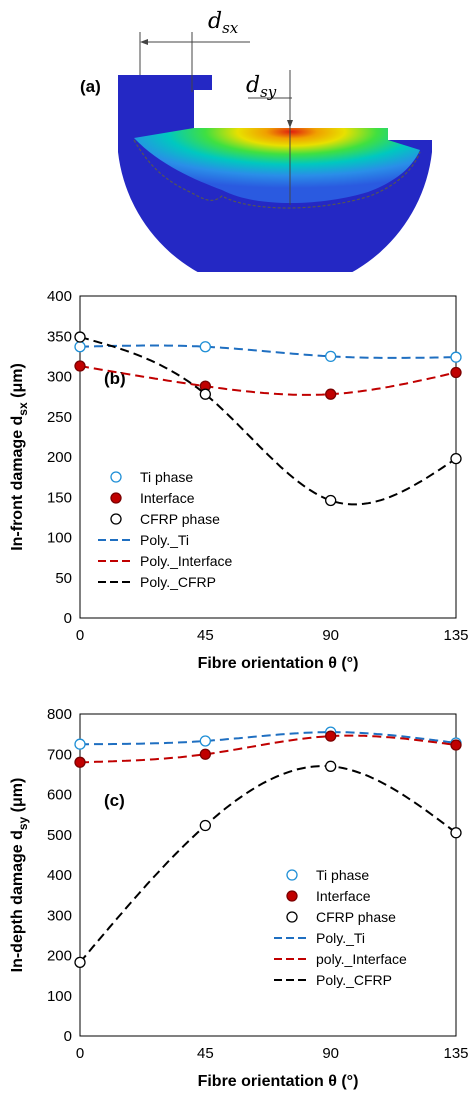 Image resolution: width=474 pixels, height=1112 pixels. I want to click on y-axis-title: In-depth damage dsy (μm), so click(19, 875).